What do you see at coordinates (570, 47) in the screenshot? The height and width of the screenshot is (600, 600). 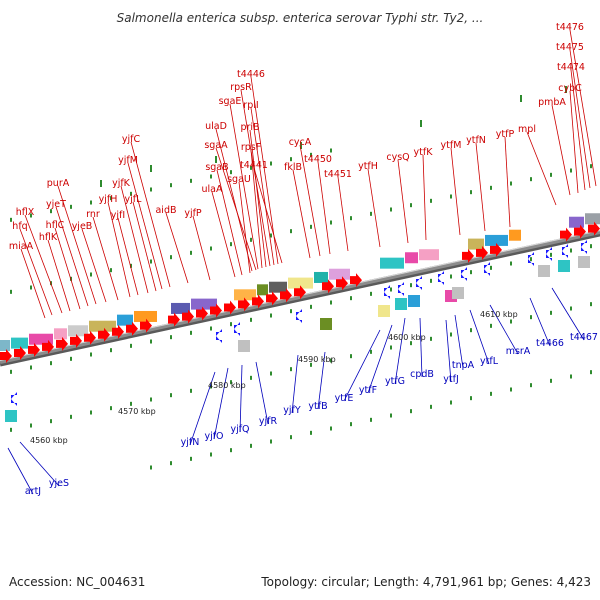 I see `forward-gene-label: t4475` at bounding box center [570, 47].